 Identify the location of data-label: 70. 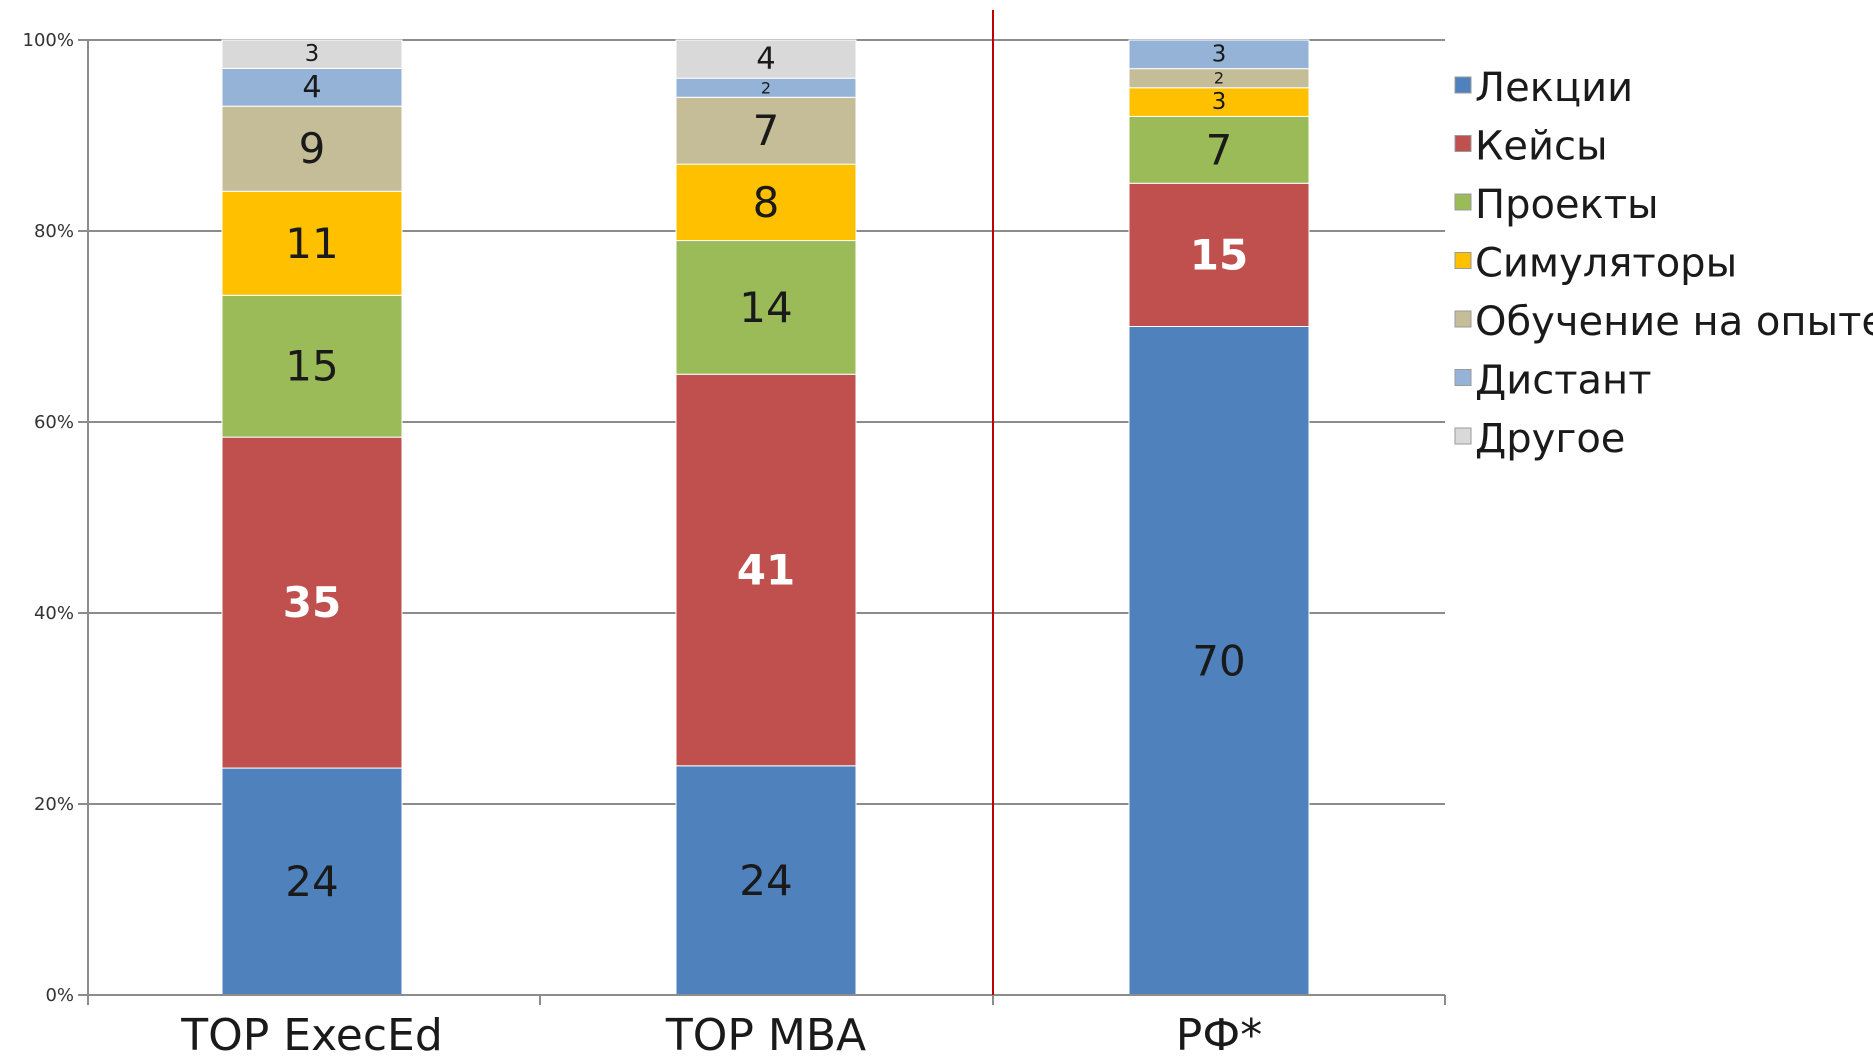
(1218, 660).